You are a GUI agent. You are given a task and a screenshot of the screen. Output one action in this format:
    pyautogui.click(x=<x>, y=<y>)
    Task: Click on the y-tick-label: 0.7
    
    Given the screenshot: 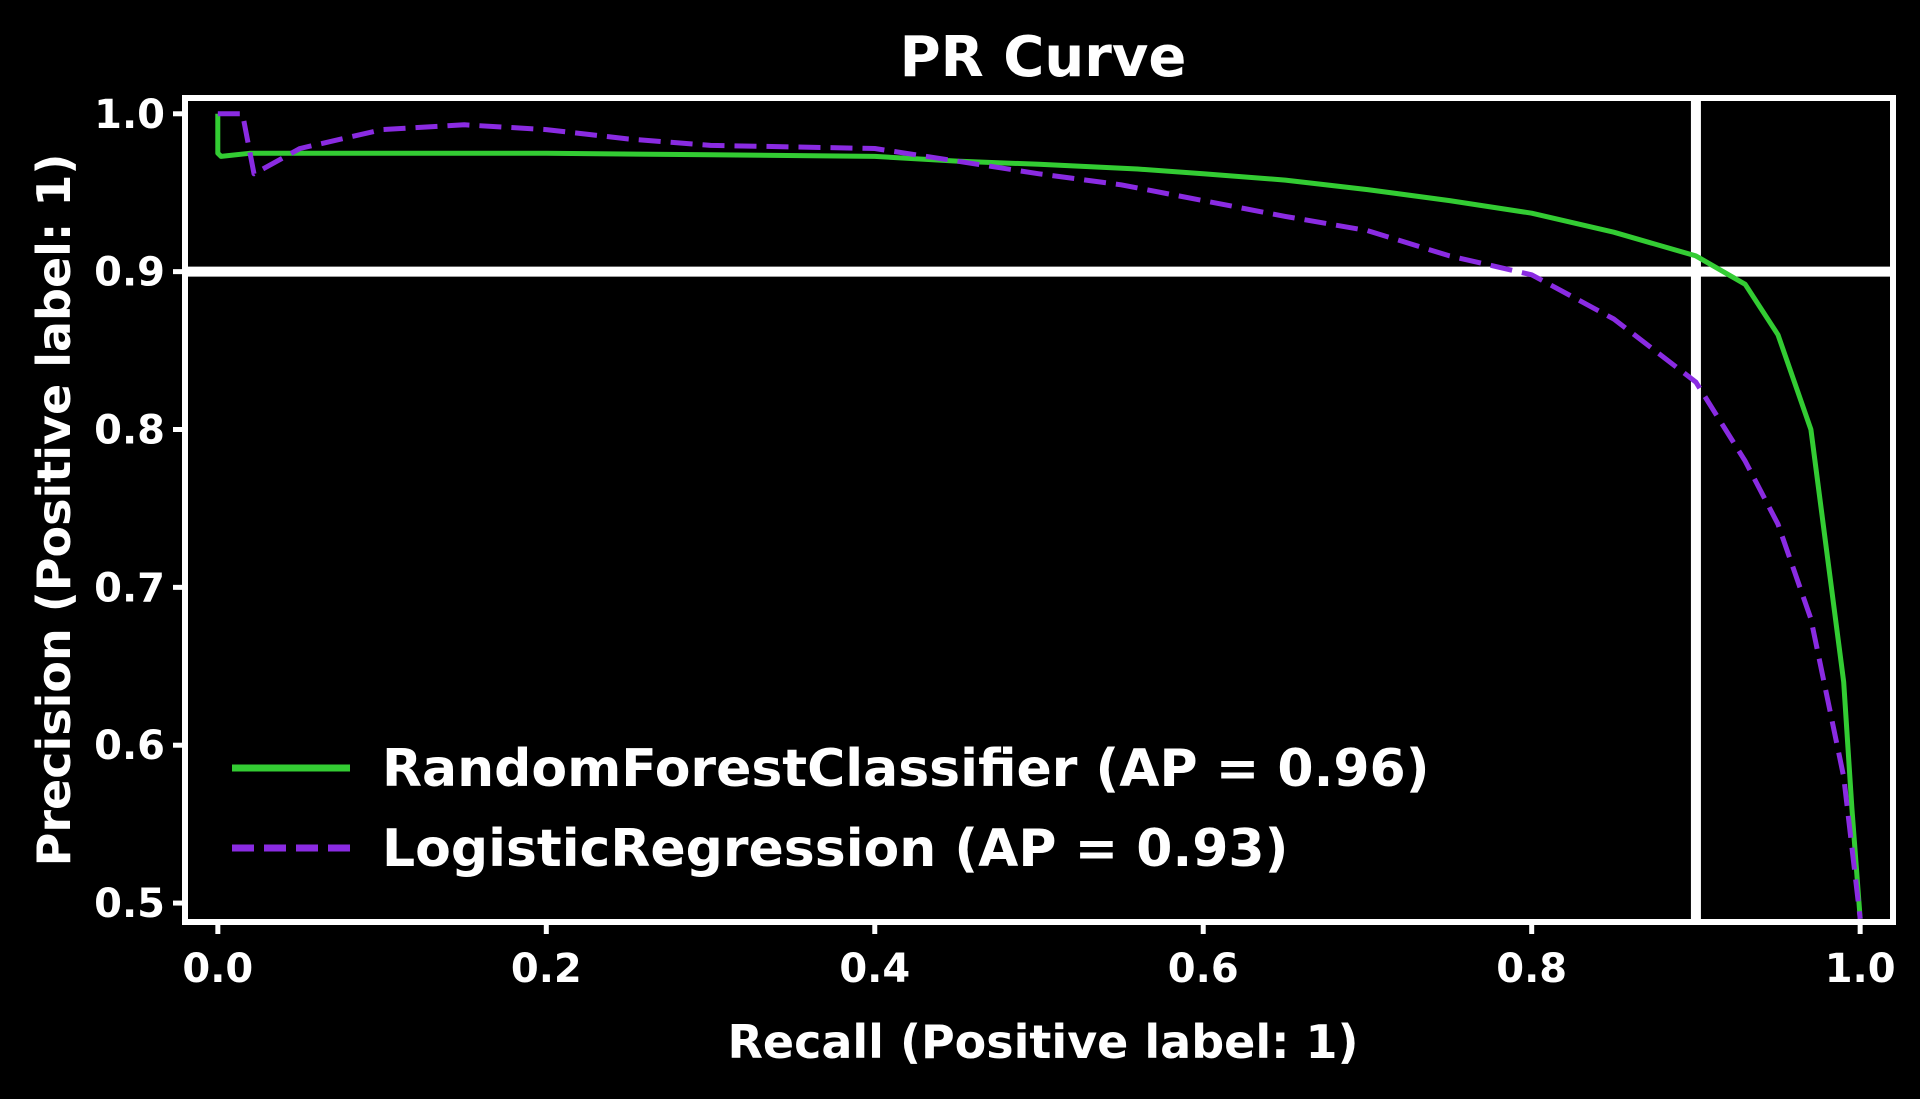 What is the action you would take?
    pyautogui.click(x=129, y=588)
    